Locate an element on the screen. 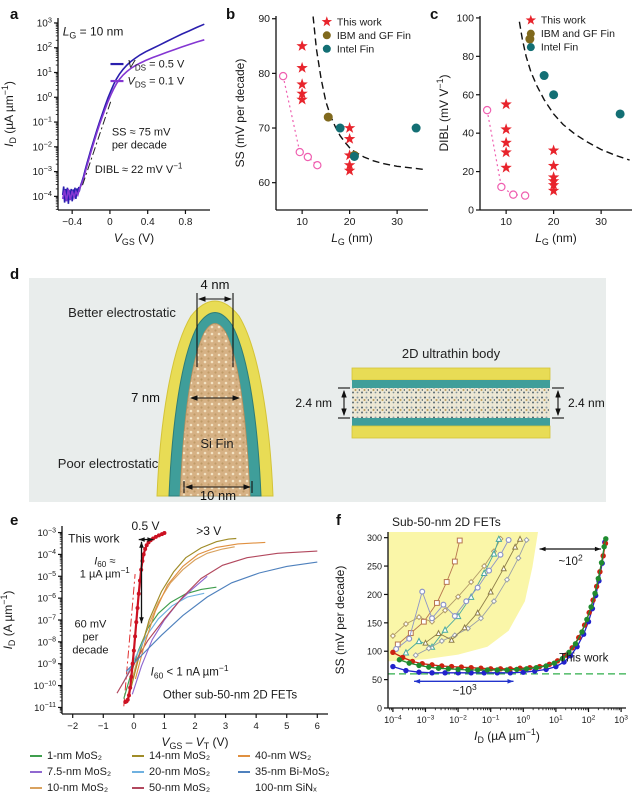 The height and width of the screenshot is (799, 640). svg-text: 102 is located at coordinates (44, 47).